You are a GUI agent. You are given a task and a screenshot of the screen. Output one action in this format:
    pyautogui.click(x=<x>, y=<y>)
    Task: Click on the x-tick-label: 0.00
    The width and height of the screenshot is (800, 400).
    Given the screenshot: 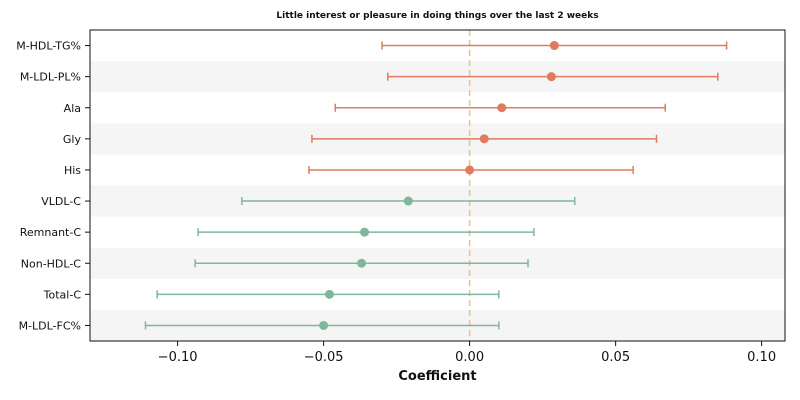 What is the action you would take?
    pyautogui.click(x=469, y=357)
    